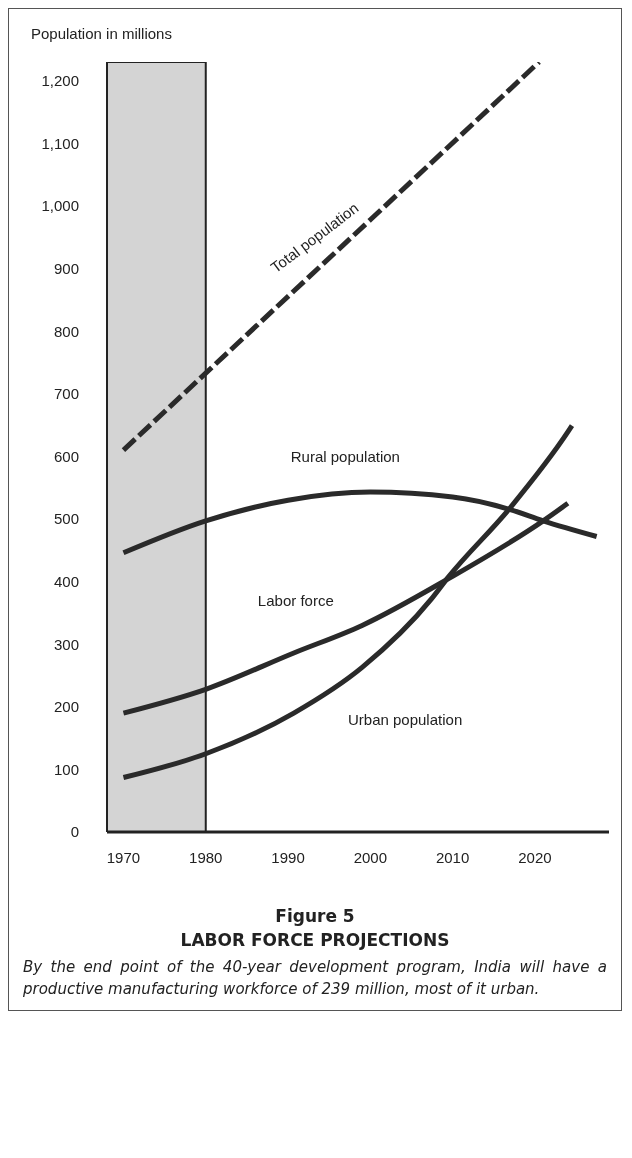 Image resolution: width=632 pixels, height=1158 pixels. Describe the element at coordinates (123, 857) in the screenshot. I see `x-tick-label: 1970` at that location.